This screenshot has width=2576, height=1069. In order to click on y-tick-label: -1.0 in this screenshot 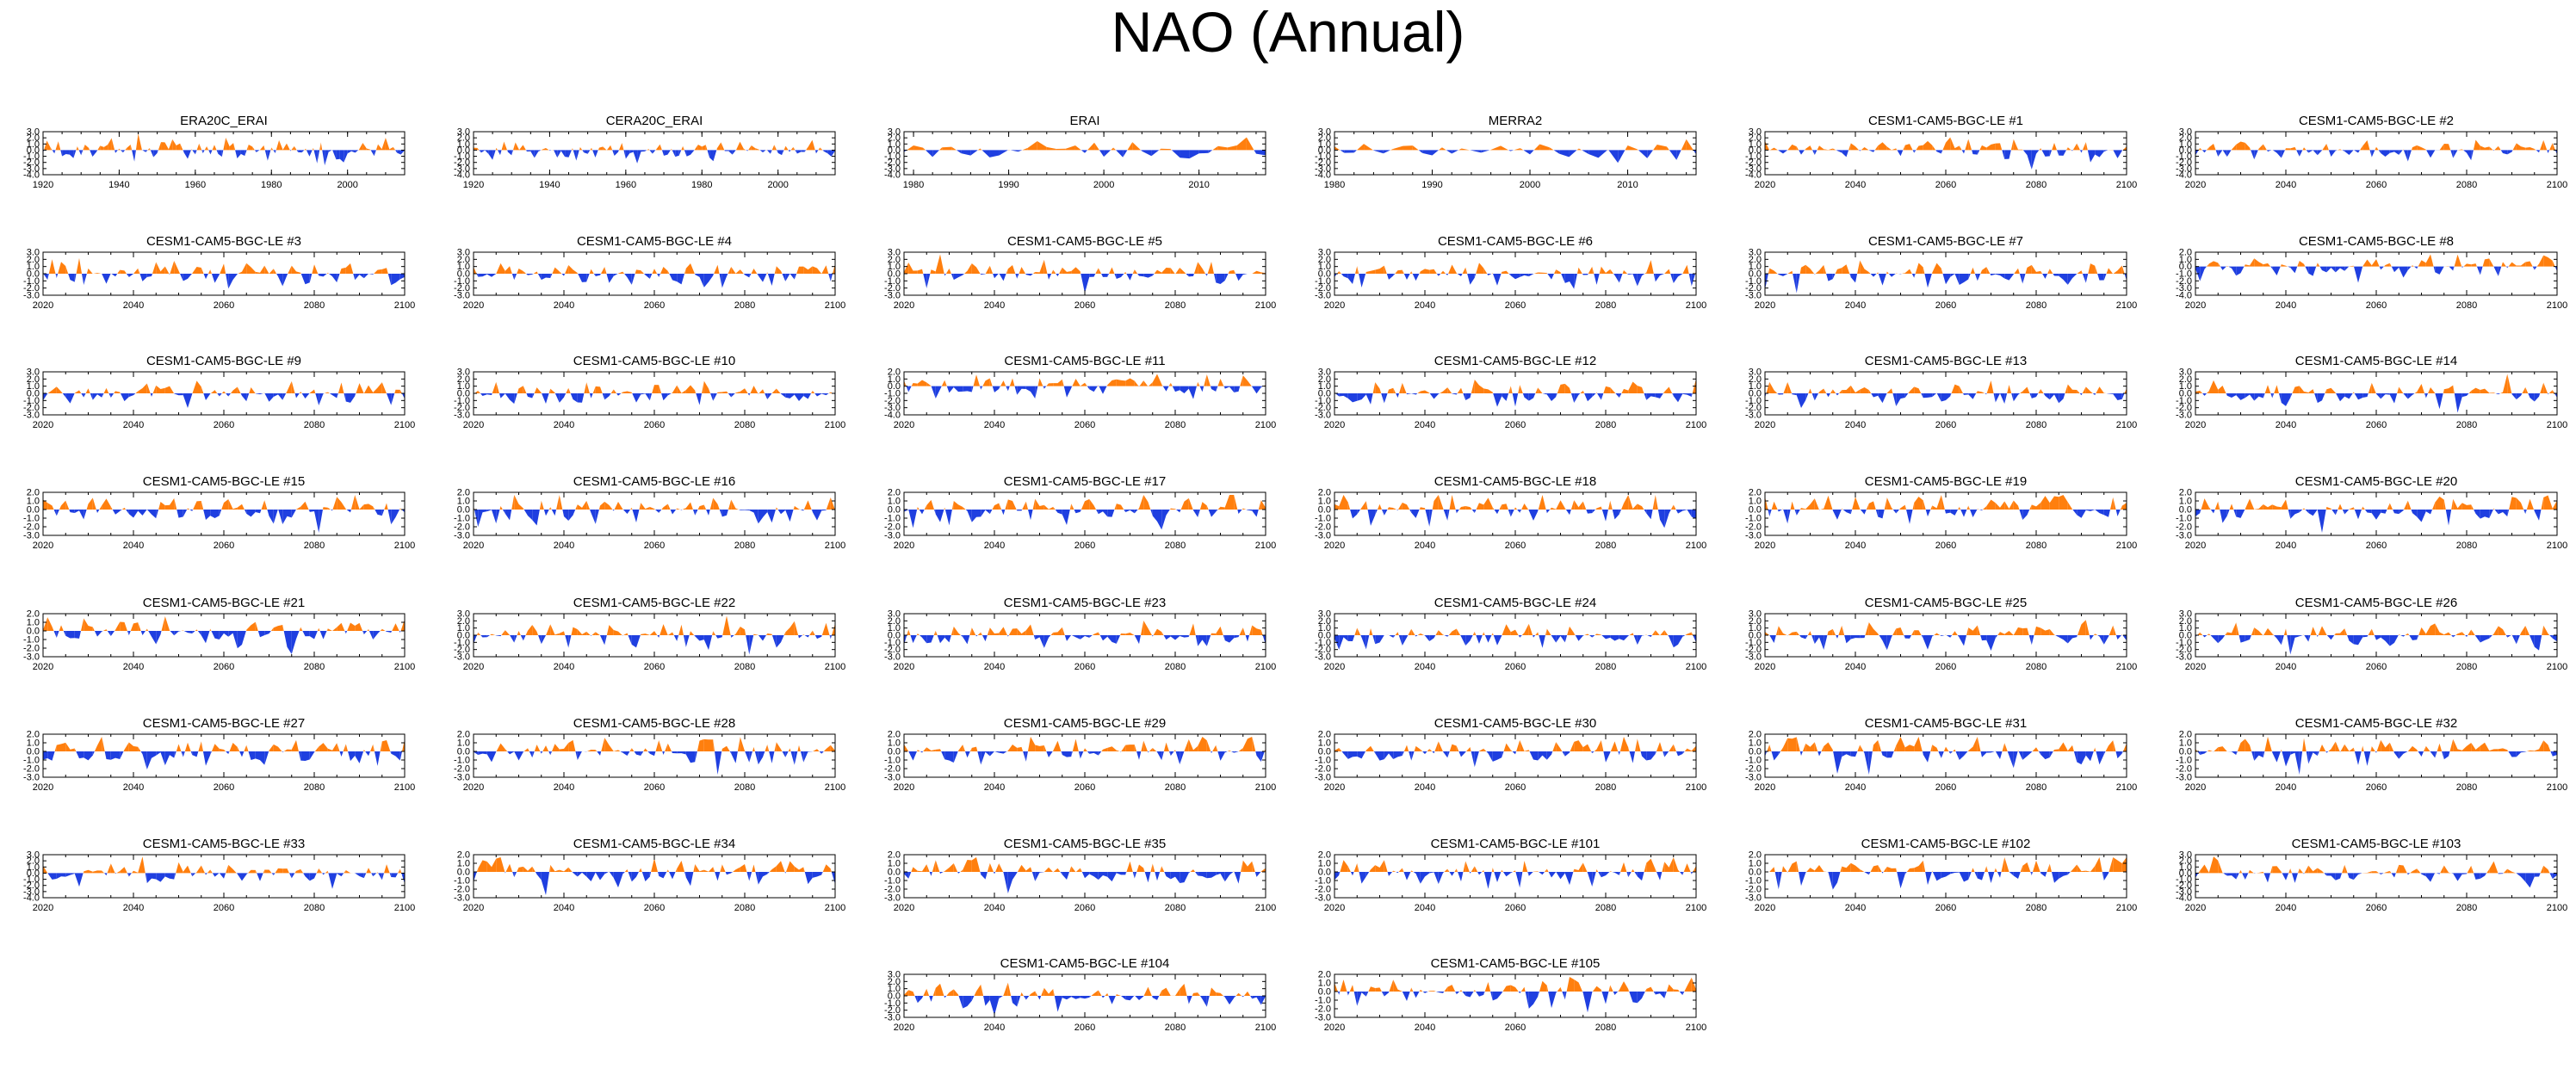, I will do `click(462, 157)`.